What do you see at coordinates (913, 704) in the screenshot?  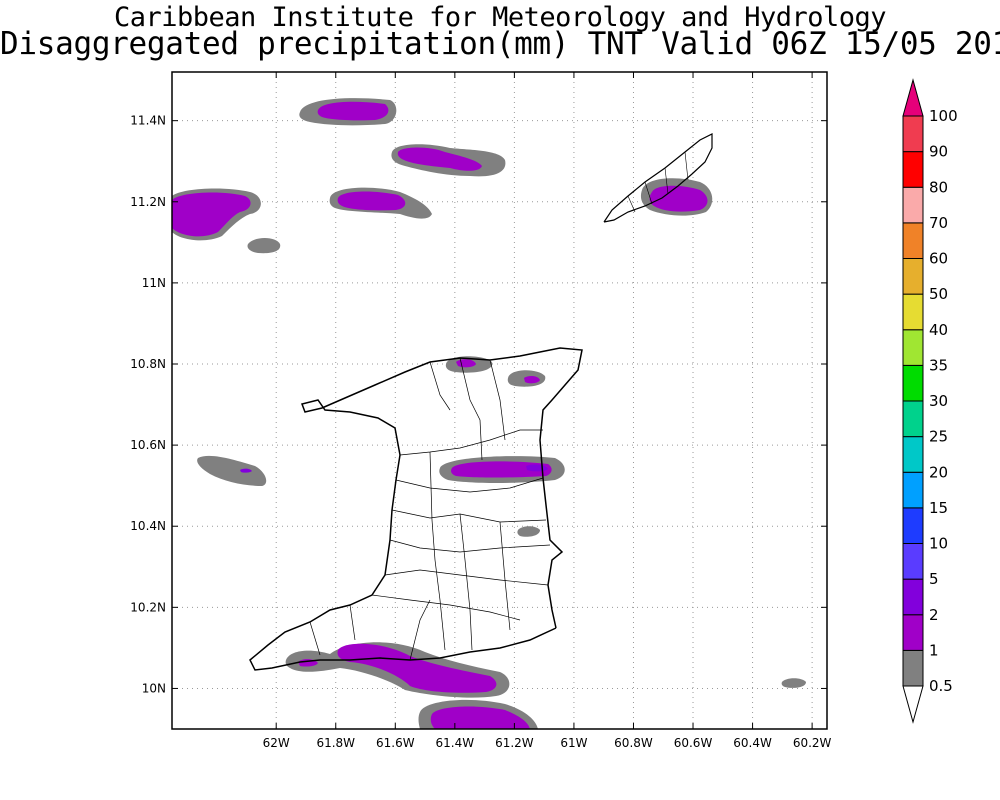 I see `colorbar-bottom-arrow` at bounding box center [913, 704].